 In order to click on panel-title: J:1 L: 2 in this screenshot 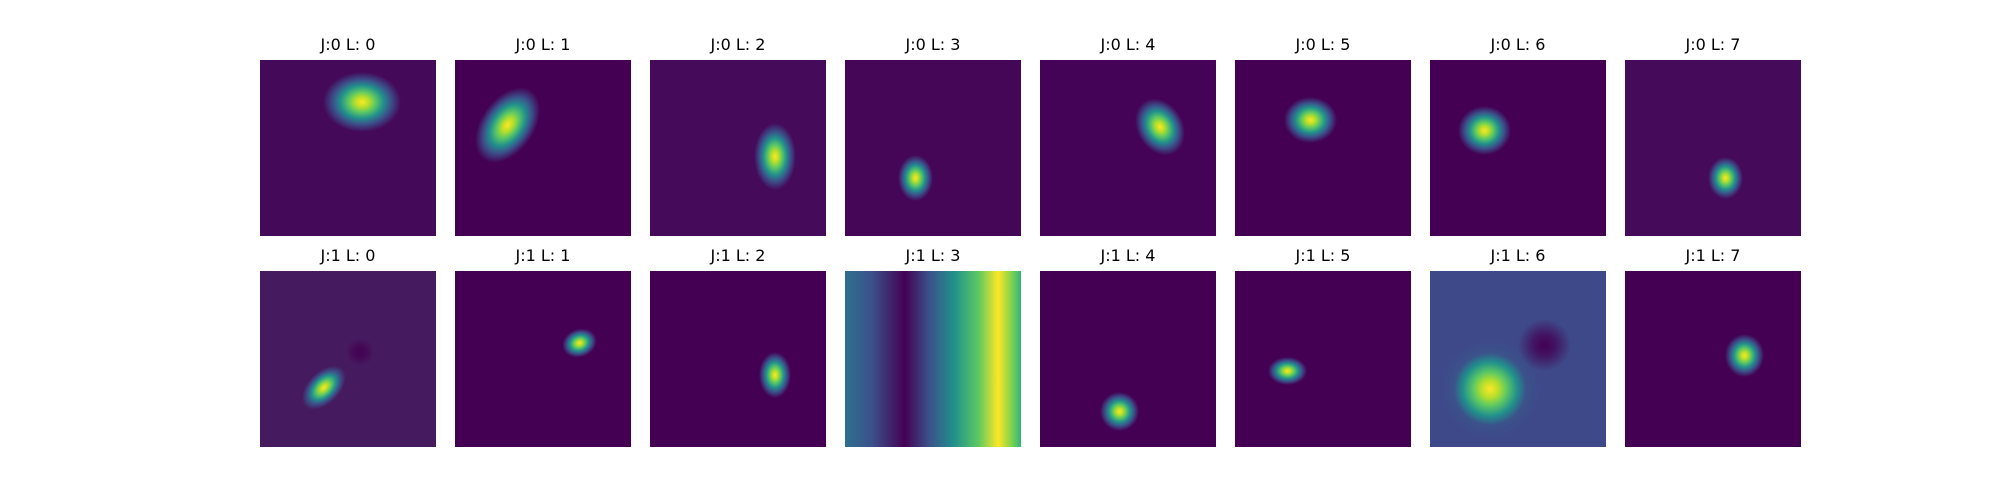, I will do `click(738, 255)`.